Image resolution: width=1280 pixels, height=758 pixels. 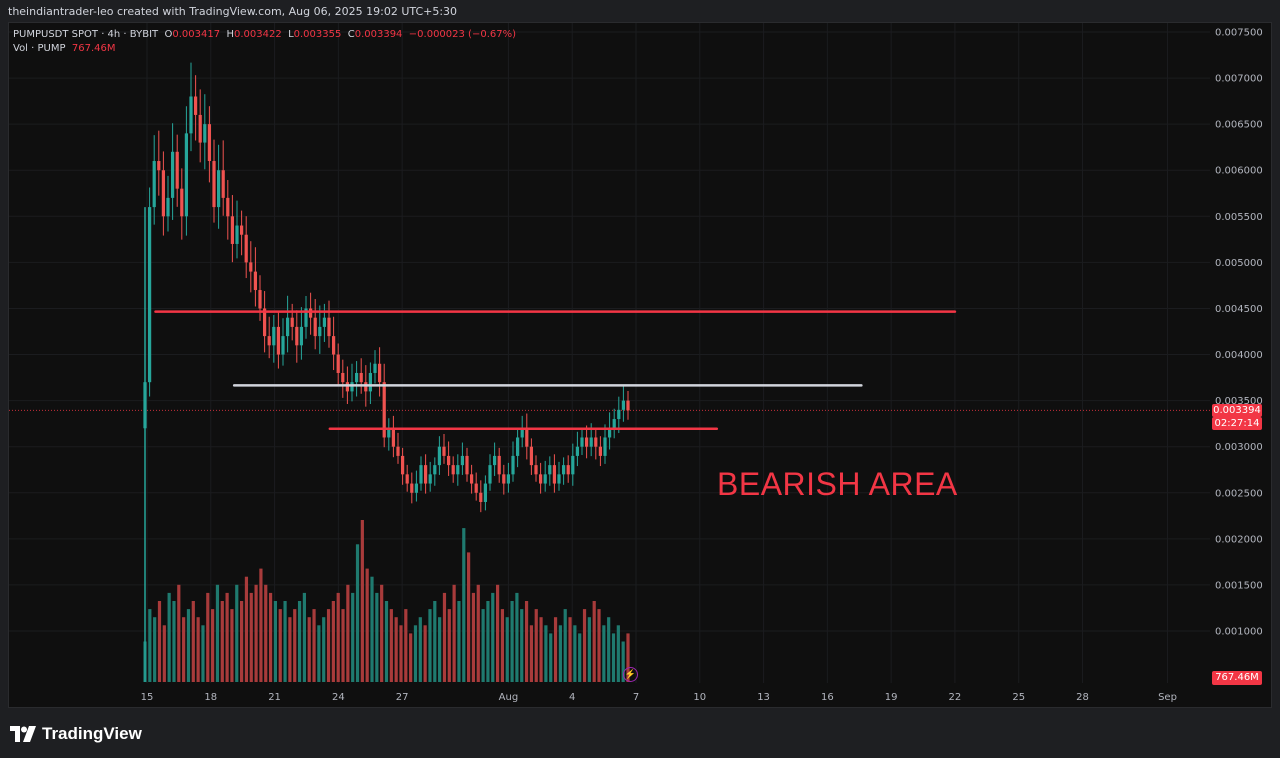 What do you see at coordinates (837, 484) in the screenshot?
I see `bearish-area-label: BEARISH AREA` at bounding box center [837, 484].